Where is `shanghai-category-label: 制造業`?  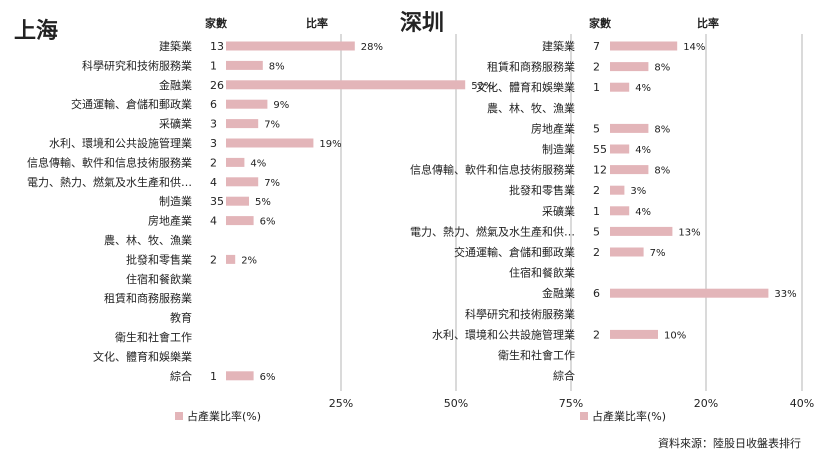 shanghai-category-label: 制造業 is located at coordinates (175, 201).